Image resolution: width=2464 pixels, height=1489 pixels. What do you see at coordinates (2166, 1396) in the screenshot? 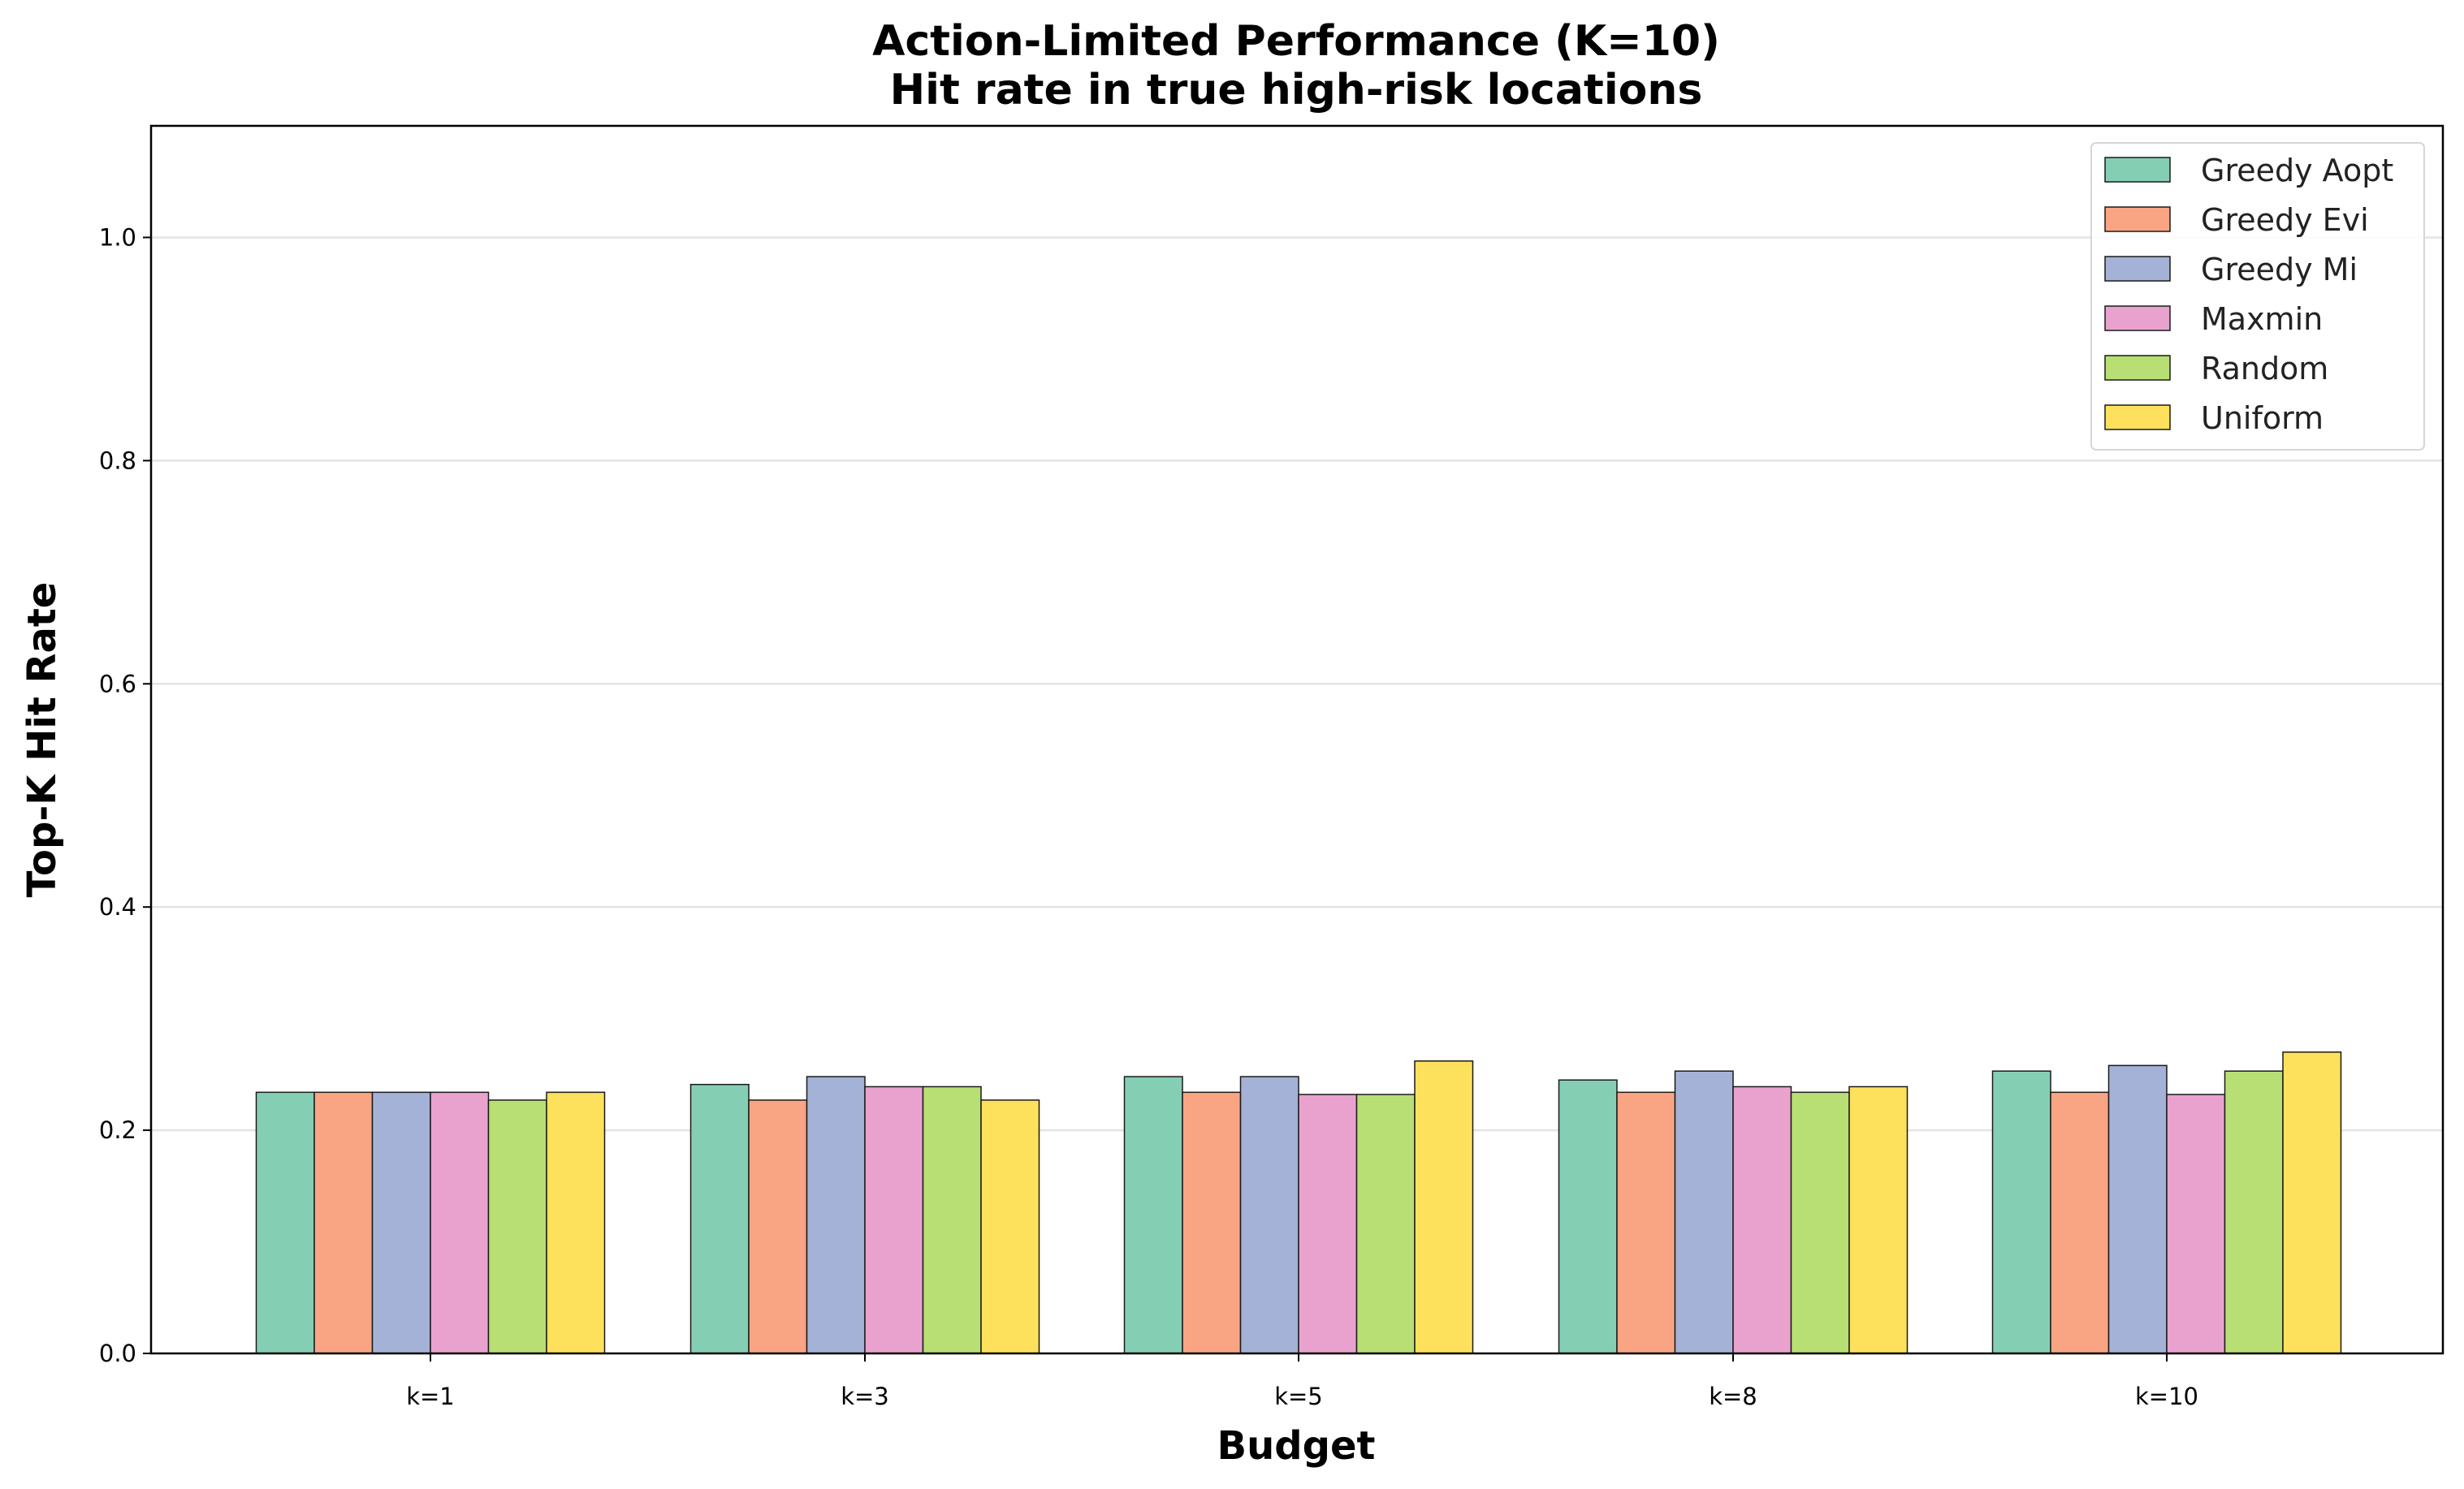
I see `x-tick-label: k=10` at bounding box center [2166, 1396].